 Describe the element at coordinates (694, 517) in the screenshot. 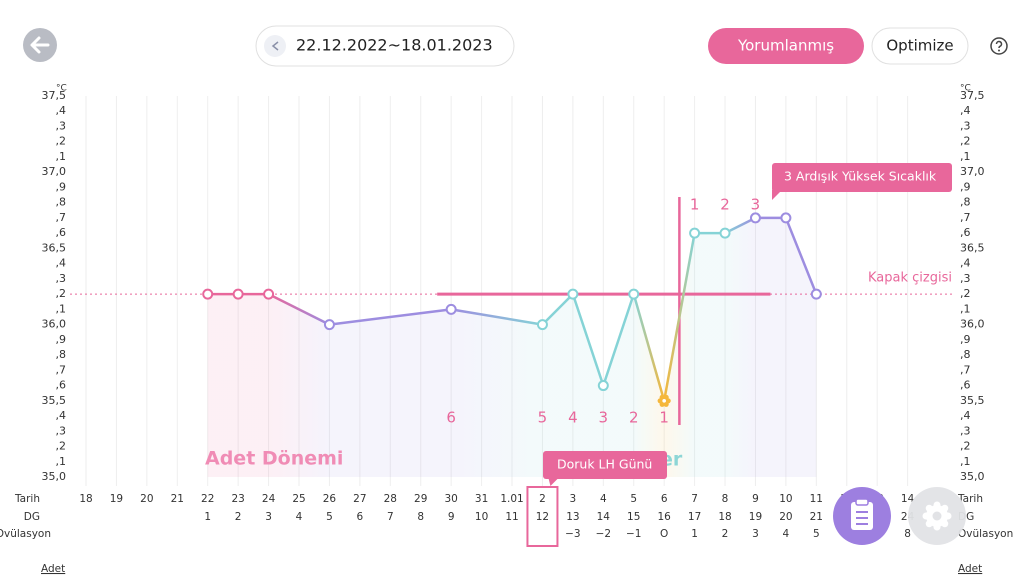

I see `cycle-day-label: 17` at that location.